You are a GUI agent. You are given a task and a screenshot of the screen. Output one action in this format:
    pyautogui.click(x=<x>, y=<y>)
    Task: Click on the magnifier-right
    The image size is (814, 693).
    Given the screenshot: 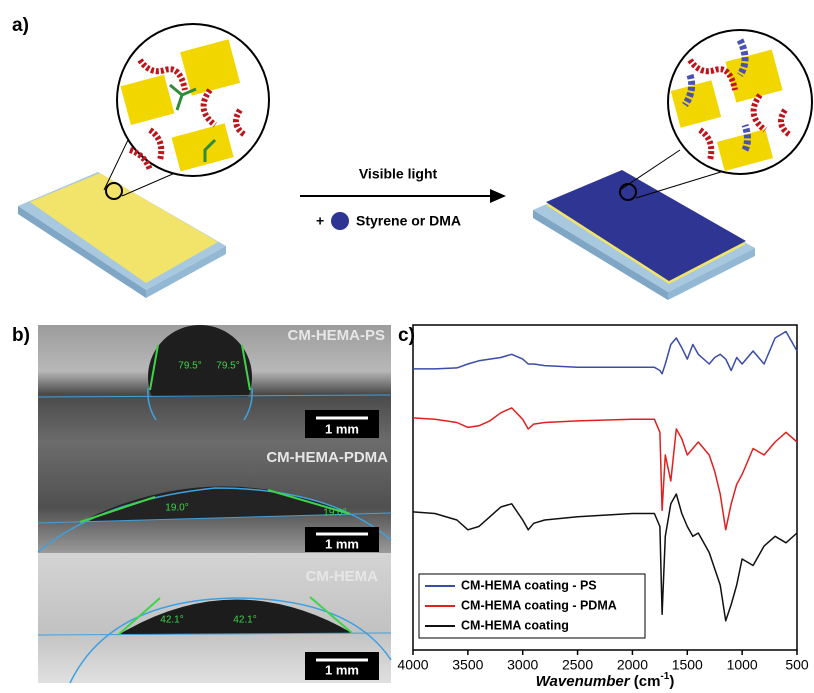 What is the action you would take?
    pyautogui.click(x=716, y=115)
    